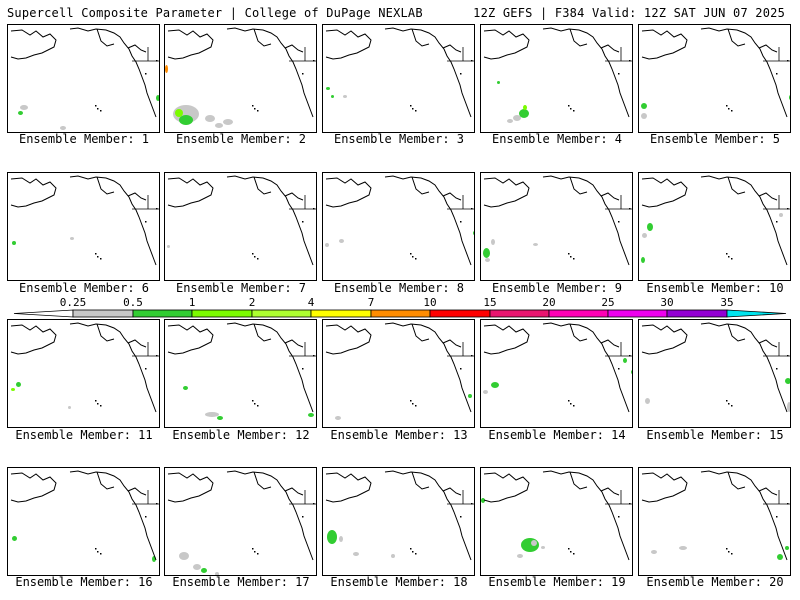 The image size is (800, 600). Describe the element at coordinates (73, 302) in the screenshot. I see `colorbar-tick-label: 0.25` at that location.